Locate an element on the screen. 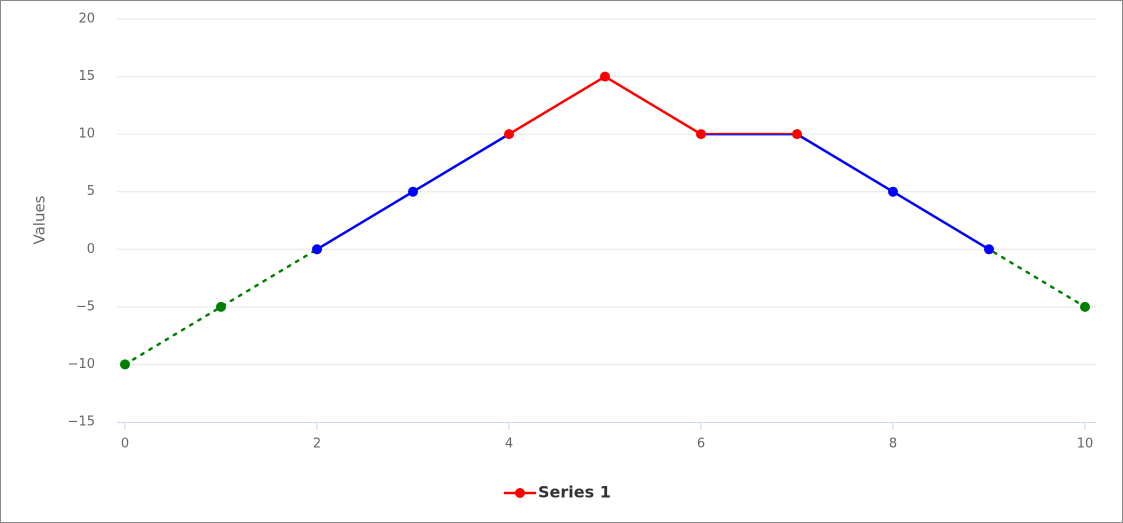  x-tick-label: 8 is located at coordinates (893, 444).